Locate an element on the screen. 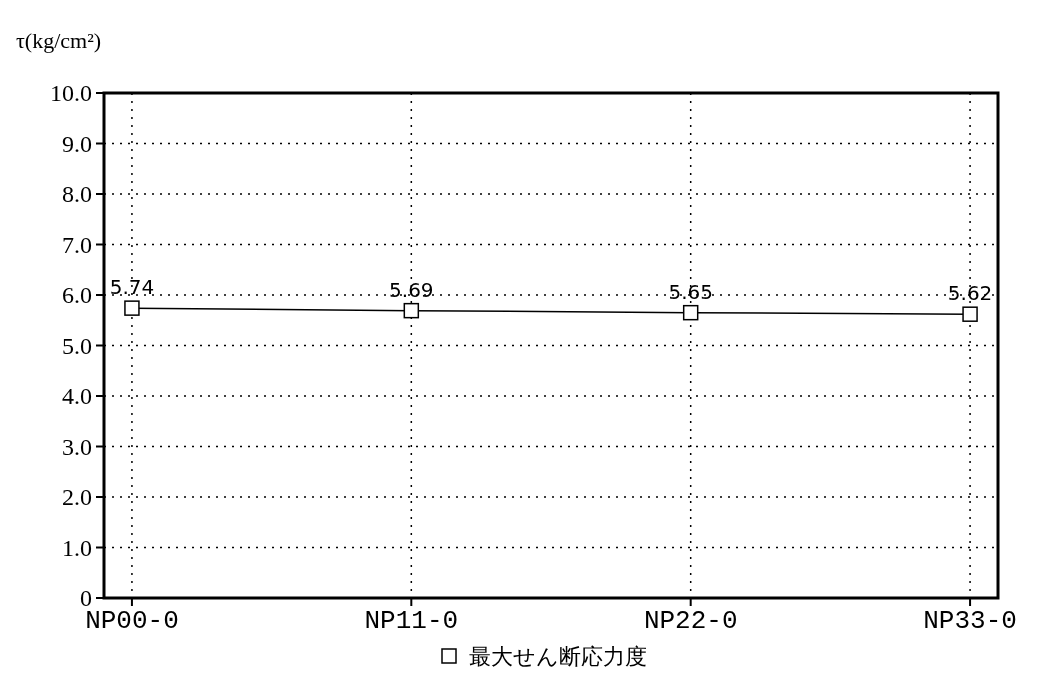 Image resolution: width=1038 pixels, height=683 pixels. x-tick-label: NP33-0 is located at coordinates (970, 621).